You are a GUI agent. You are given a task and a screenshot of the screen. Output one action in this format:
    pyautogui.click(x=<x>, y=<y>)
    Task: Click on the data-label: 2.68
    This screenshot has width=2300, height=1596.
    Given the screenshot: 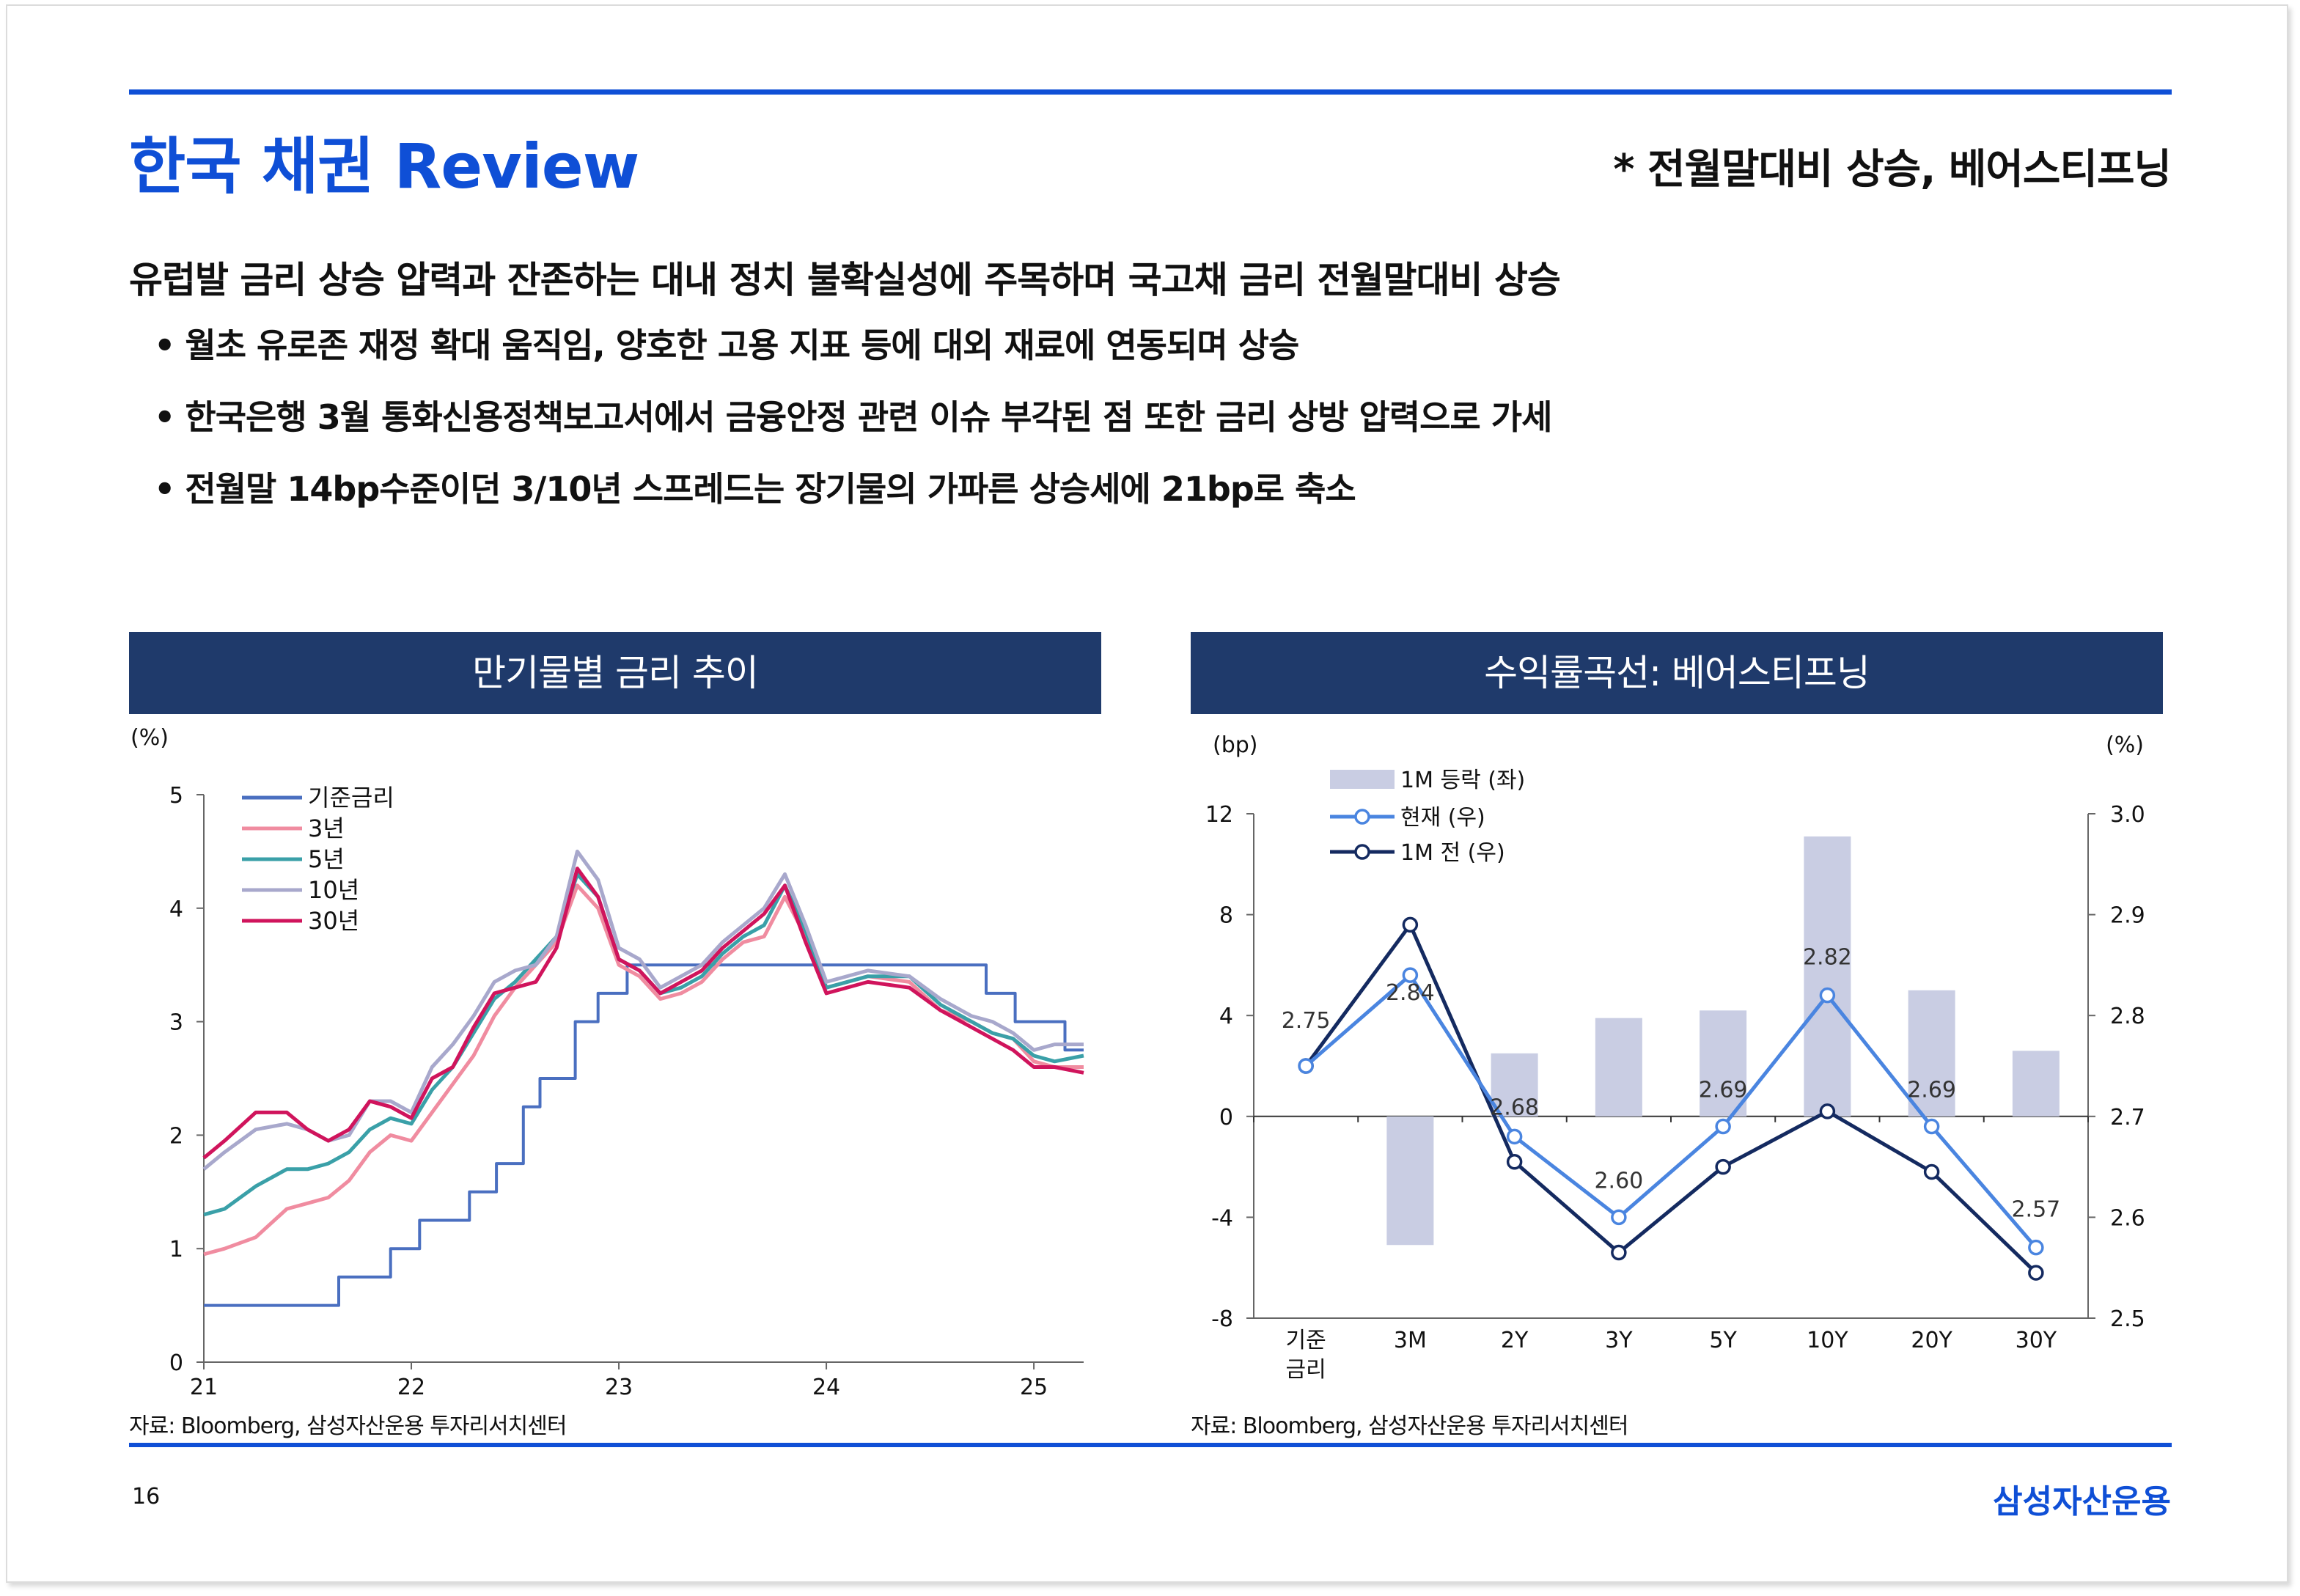 What is the action you would take?
    pyautogui.click(x=1514, y=1107)
    